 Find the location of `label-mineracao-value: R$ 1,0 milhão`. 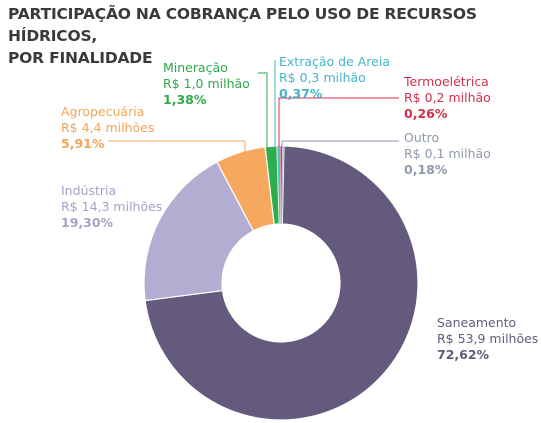

label-mineracao-value: R$ 1,0 milhão is located at coordinates (206, 83).